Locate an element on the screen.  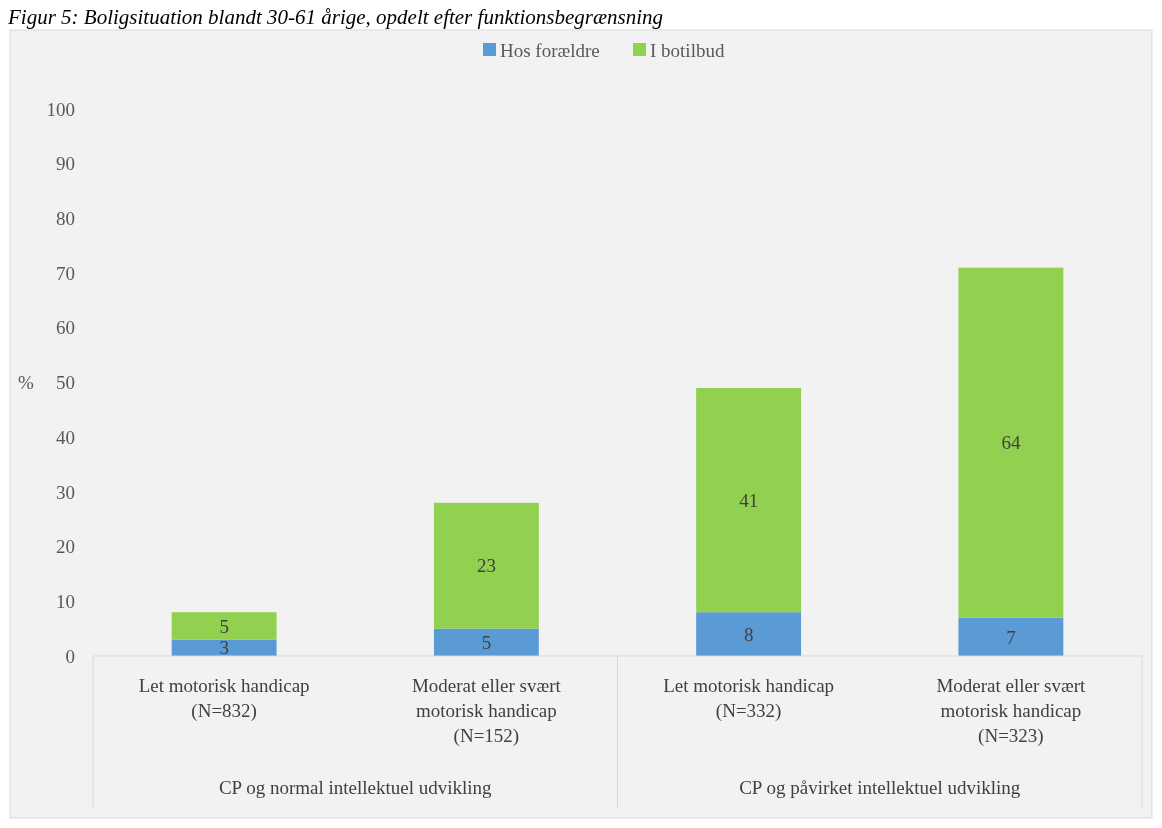
y-tick-label: 100 is located at coordinates (60, 109).